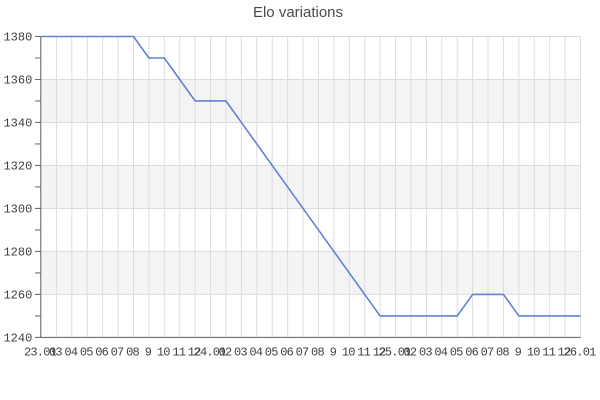 This screenshot has height=400, width=600. I want to click on svg-text: 25.01, so click(395, 353).